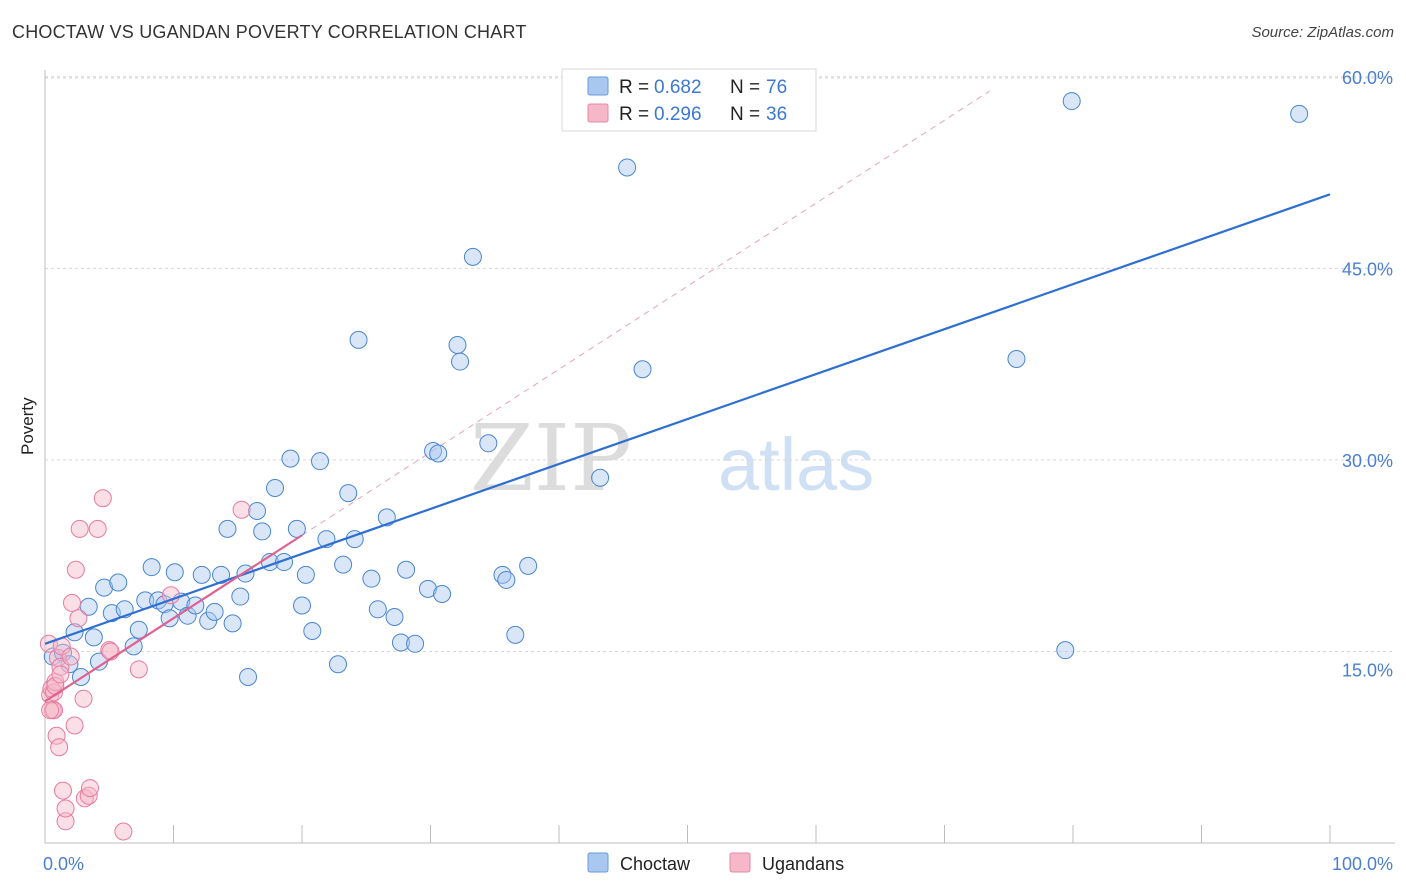  I want to click on legend-n-label-2: N =, so click(745, 114).